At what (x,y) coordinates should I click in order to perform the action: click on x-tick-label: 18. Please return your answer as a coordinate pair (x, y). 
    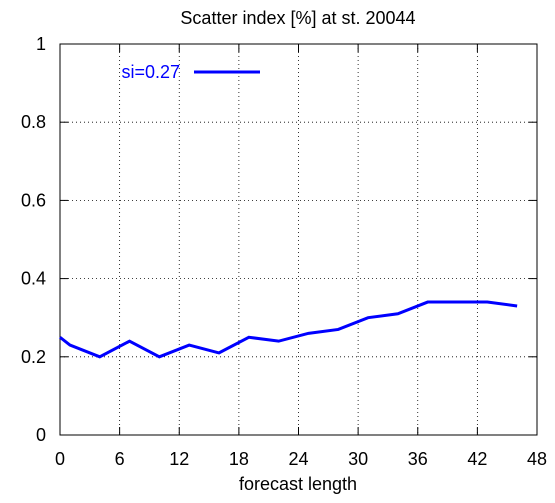
    Looking at the image, I should click on (239, 459).